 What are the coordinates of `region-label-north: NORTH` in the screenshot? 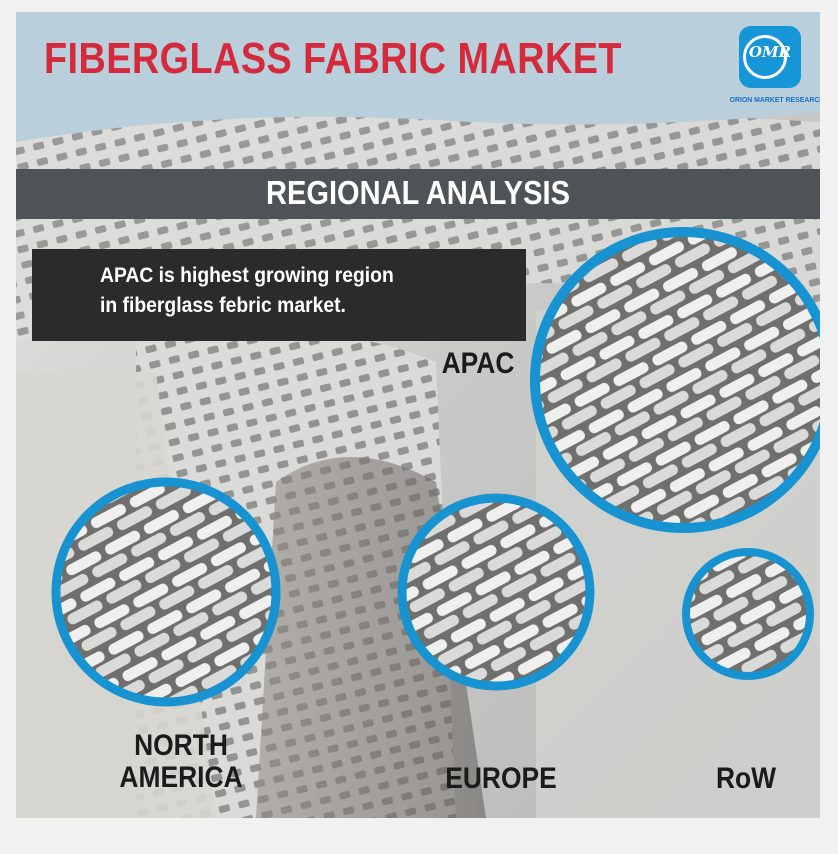 It's located at (181, 745).